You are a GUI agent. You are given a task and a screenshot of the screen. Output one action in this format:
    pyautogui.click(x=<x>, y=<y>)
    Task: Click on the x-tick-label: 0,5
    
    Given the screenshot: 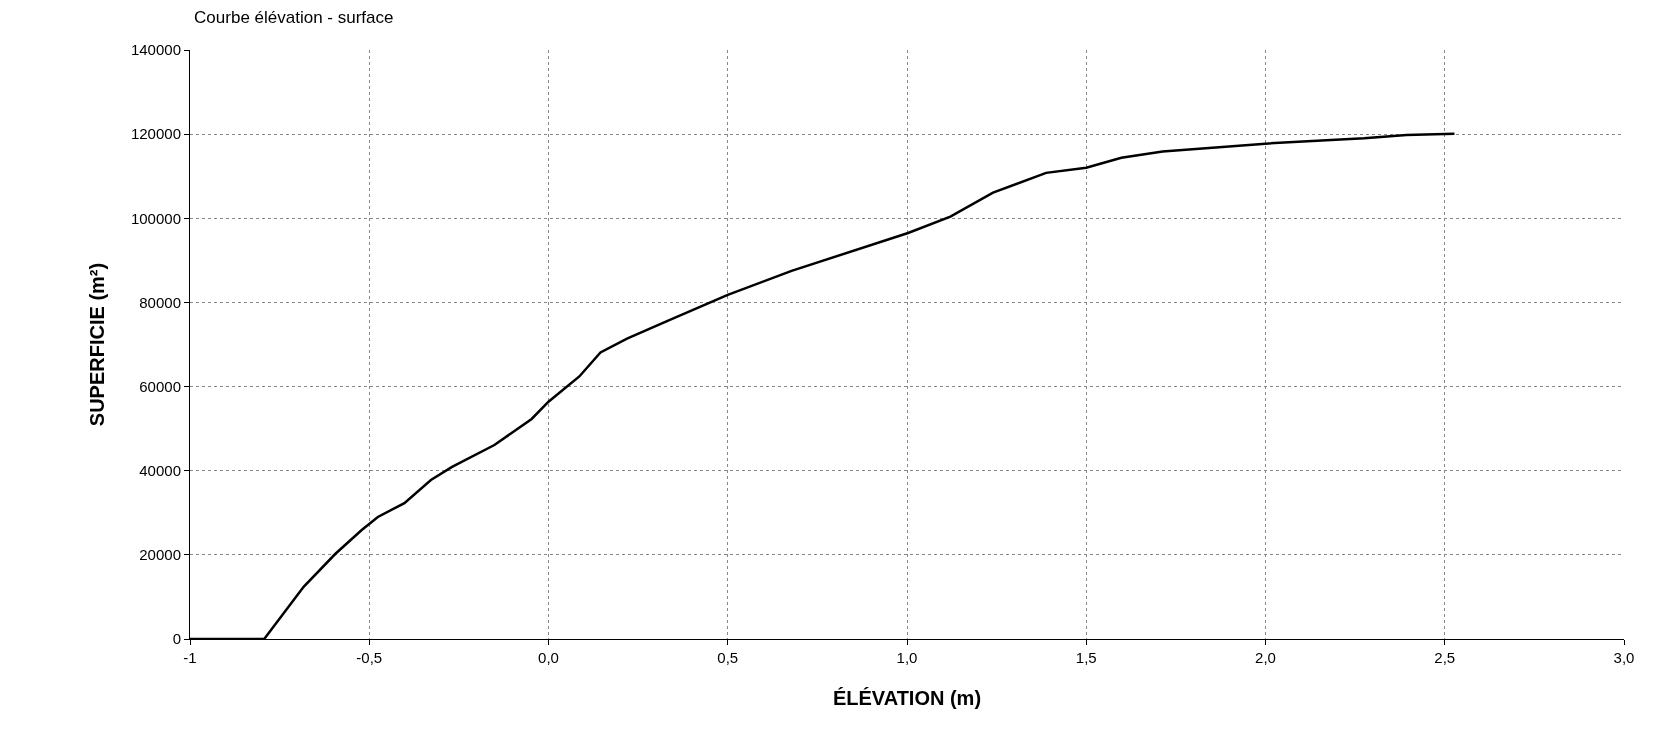 What is the action you would take?
    pyautogui.click(x=728, y=657)
    